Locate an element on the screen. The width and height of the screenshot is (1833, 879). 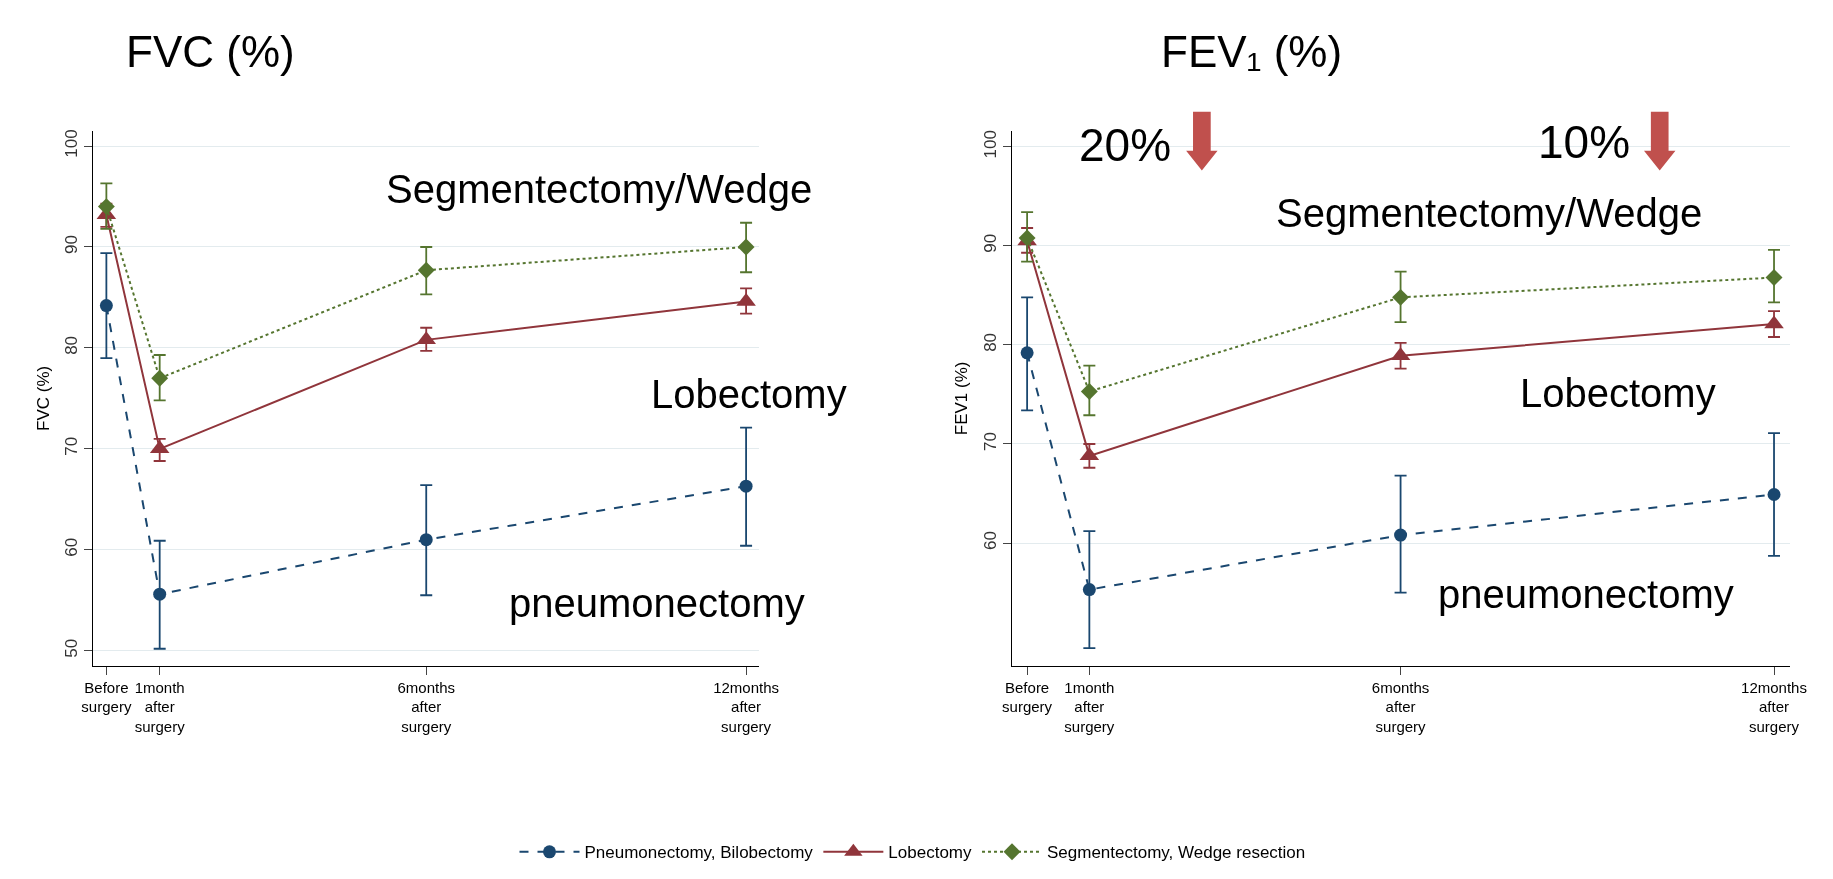
legend-label: Lobectomy is located at coordinates (930, 853).